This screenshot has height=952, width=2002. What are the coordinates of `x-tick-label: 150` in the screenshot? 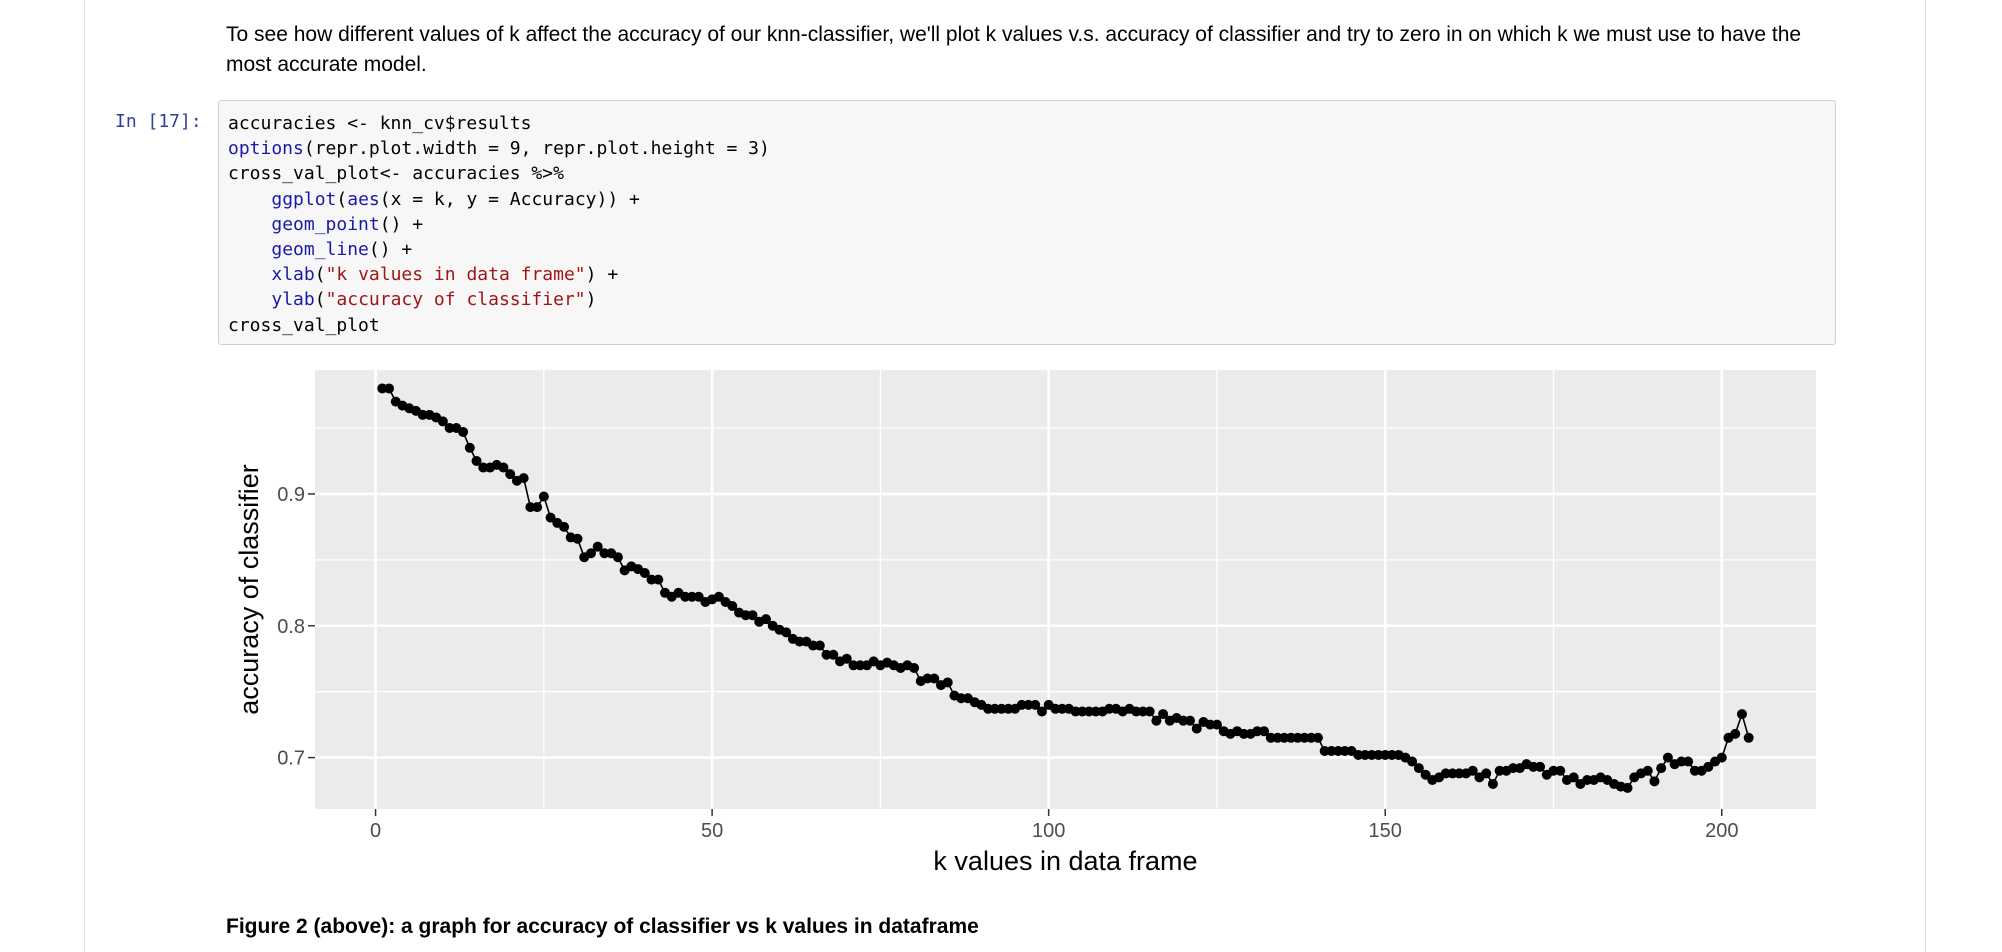 It's located at (1385, 831).